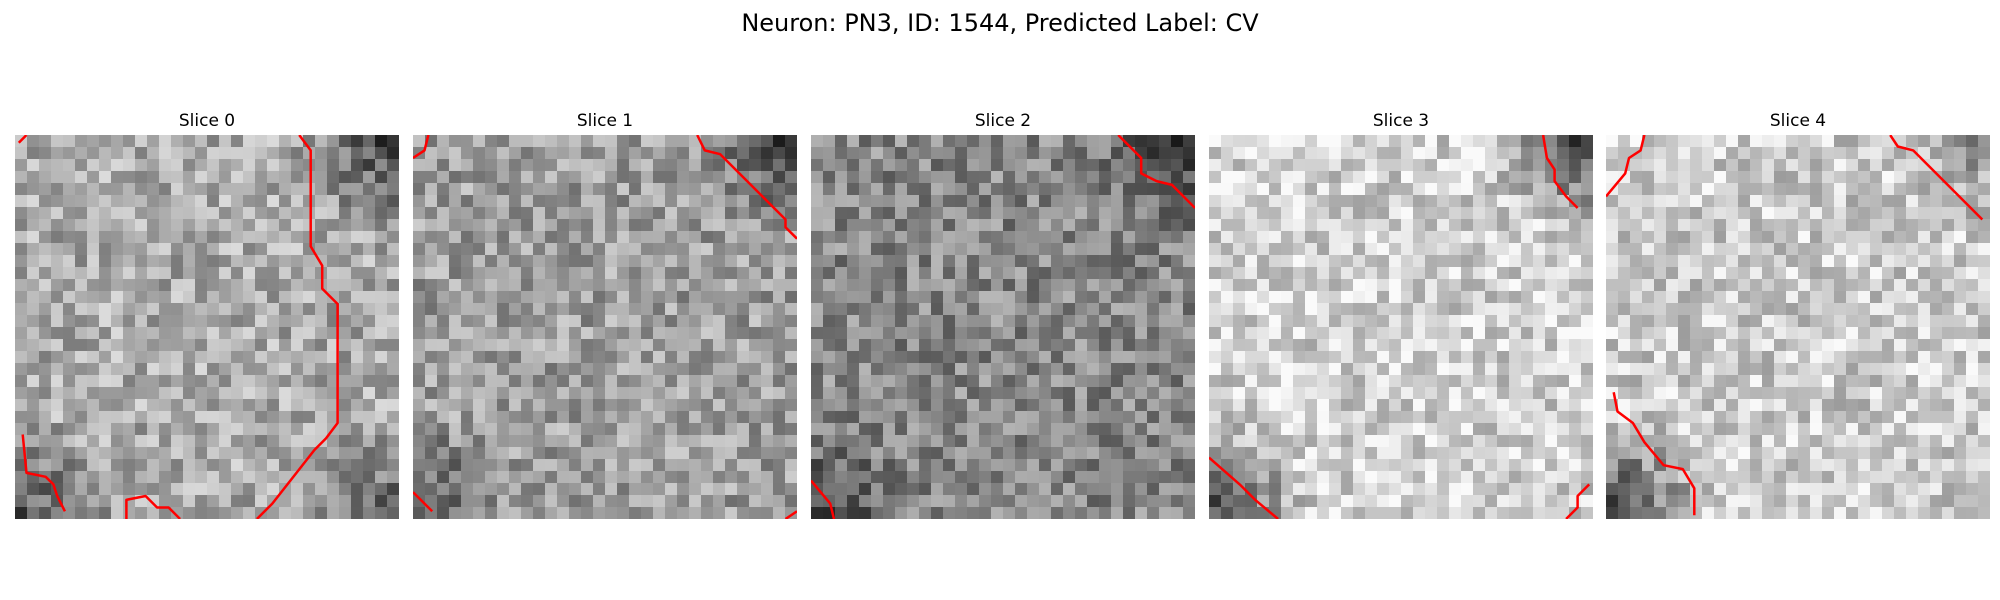  What do you see at coordinates (207, 121) in the screenshot?
I see `slice-title: Slice 0` at bounding box center [207, 121].